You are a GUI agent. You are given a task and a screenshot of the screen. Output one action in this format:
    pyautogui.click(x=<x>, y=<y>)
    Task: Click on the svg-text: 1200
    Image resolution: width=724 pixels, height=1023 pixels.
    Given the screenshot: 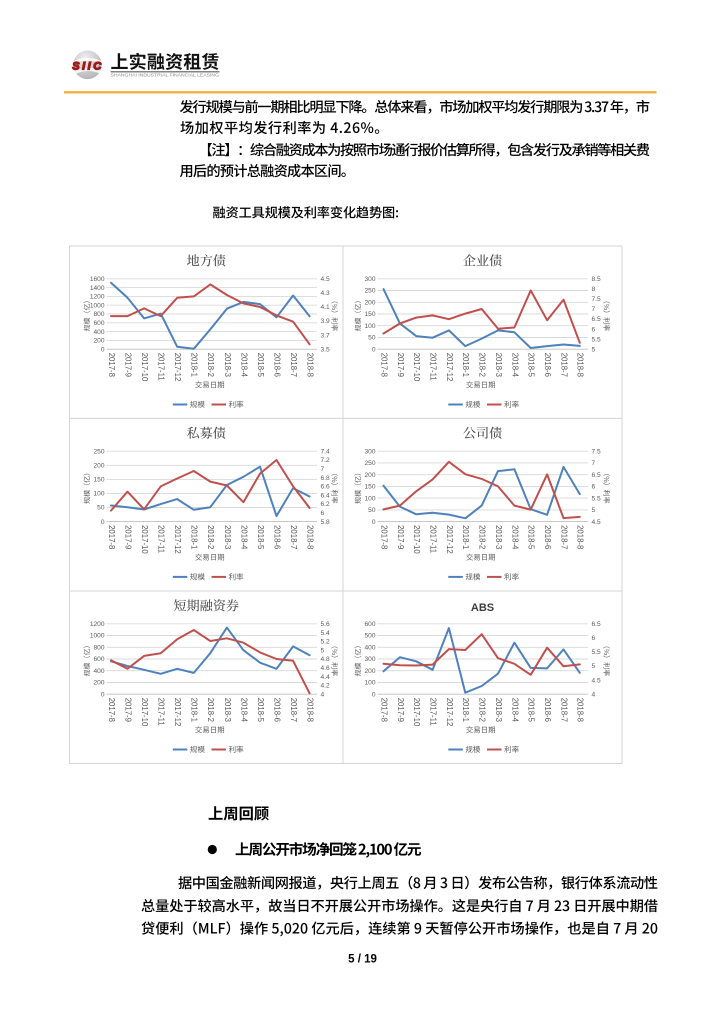 What is the action you would take?
    pyautogui.click(x=97, y=624)
    